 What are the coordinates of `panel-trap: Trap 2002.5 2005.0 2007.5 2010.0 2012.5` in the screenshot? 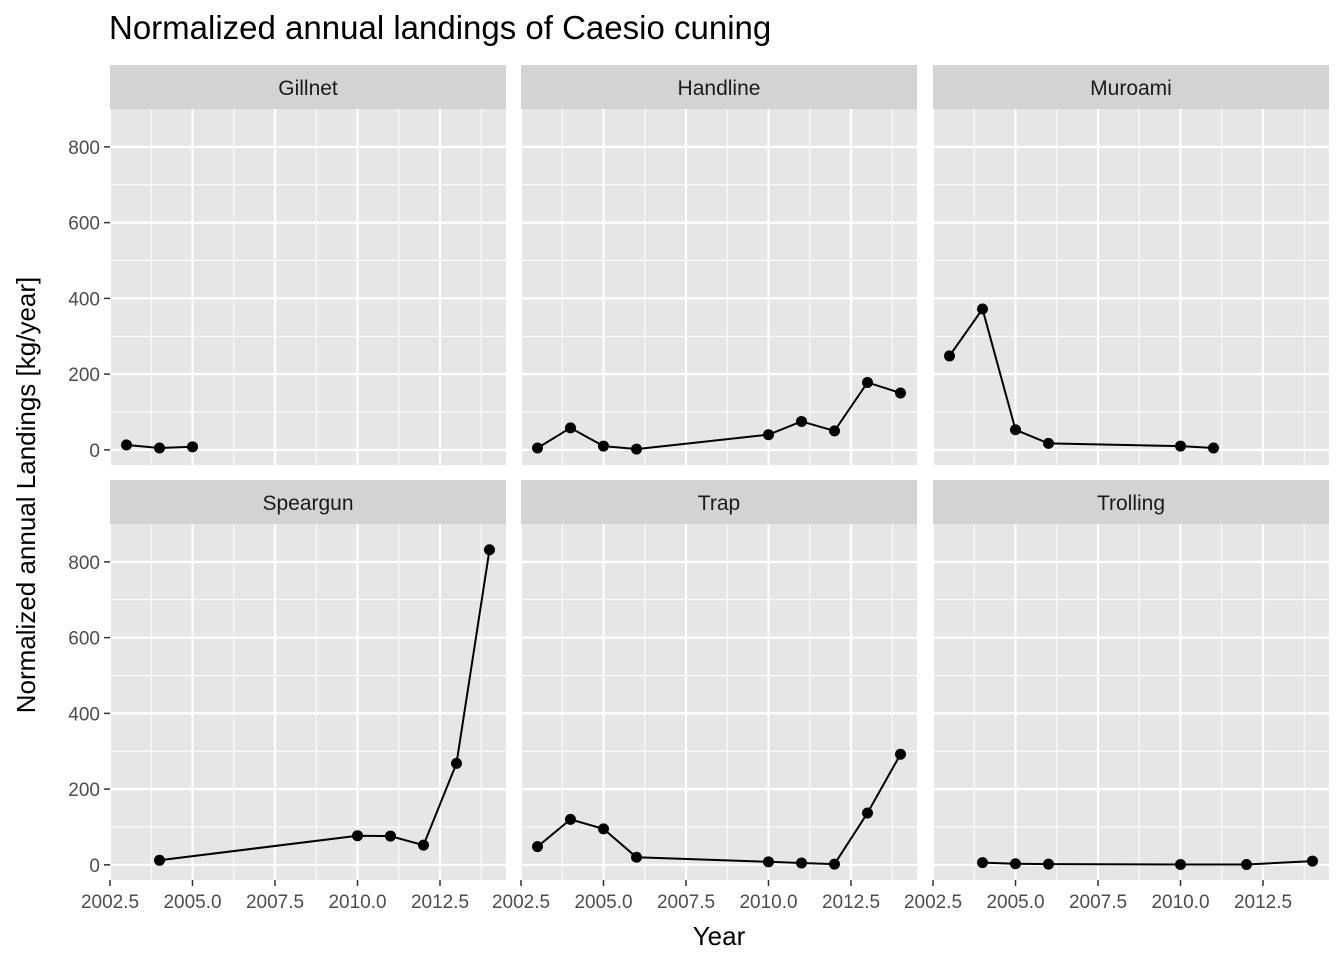 It's located at (704, 696).